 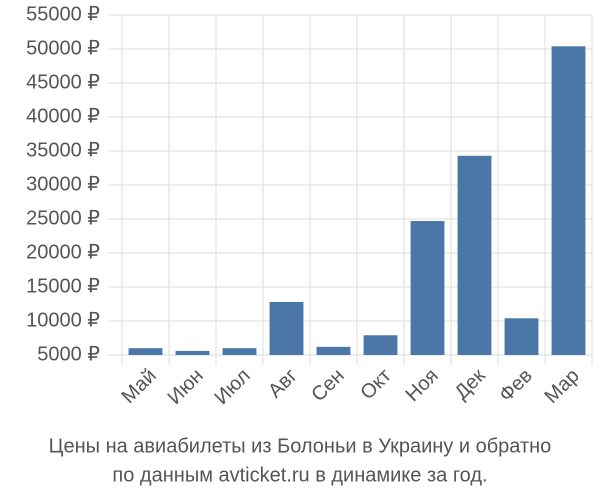 I want to click on y-tick-label: 10000 ₽, so click(x=63, y=320).